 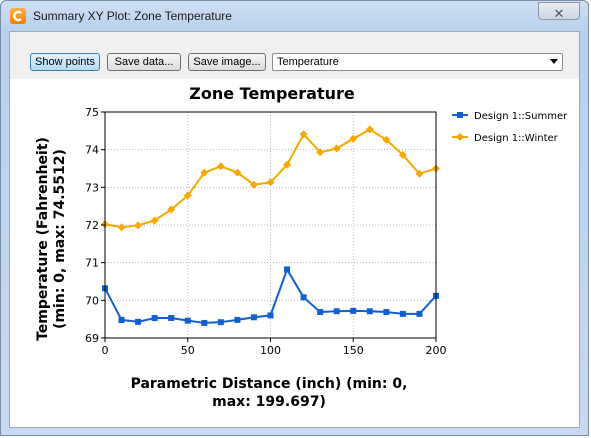 I want to click on x-tick-label: 0, so click(x=105, y=350).